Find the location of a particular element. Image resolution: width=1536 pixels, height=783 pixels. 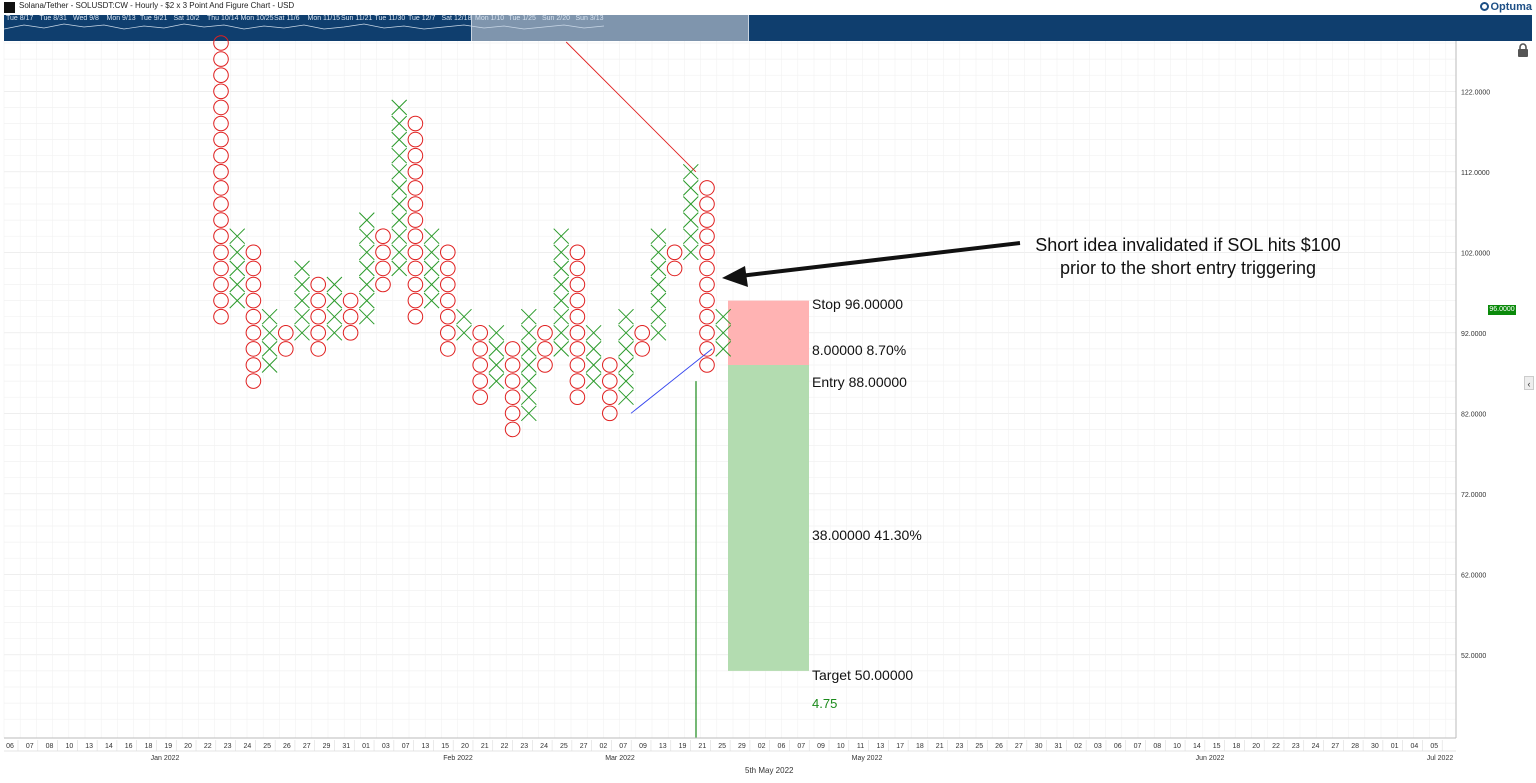

time-tick-label: 27 is located at coordinates (307, 746).